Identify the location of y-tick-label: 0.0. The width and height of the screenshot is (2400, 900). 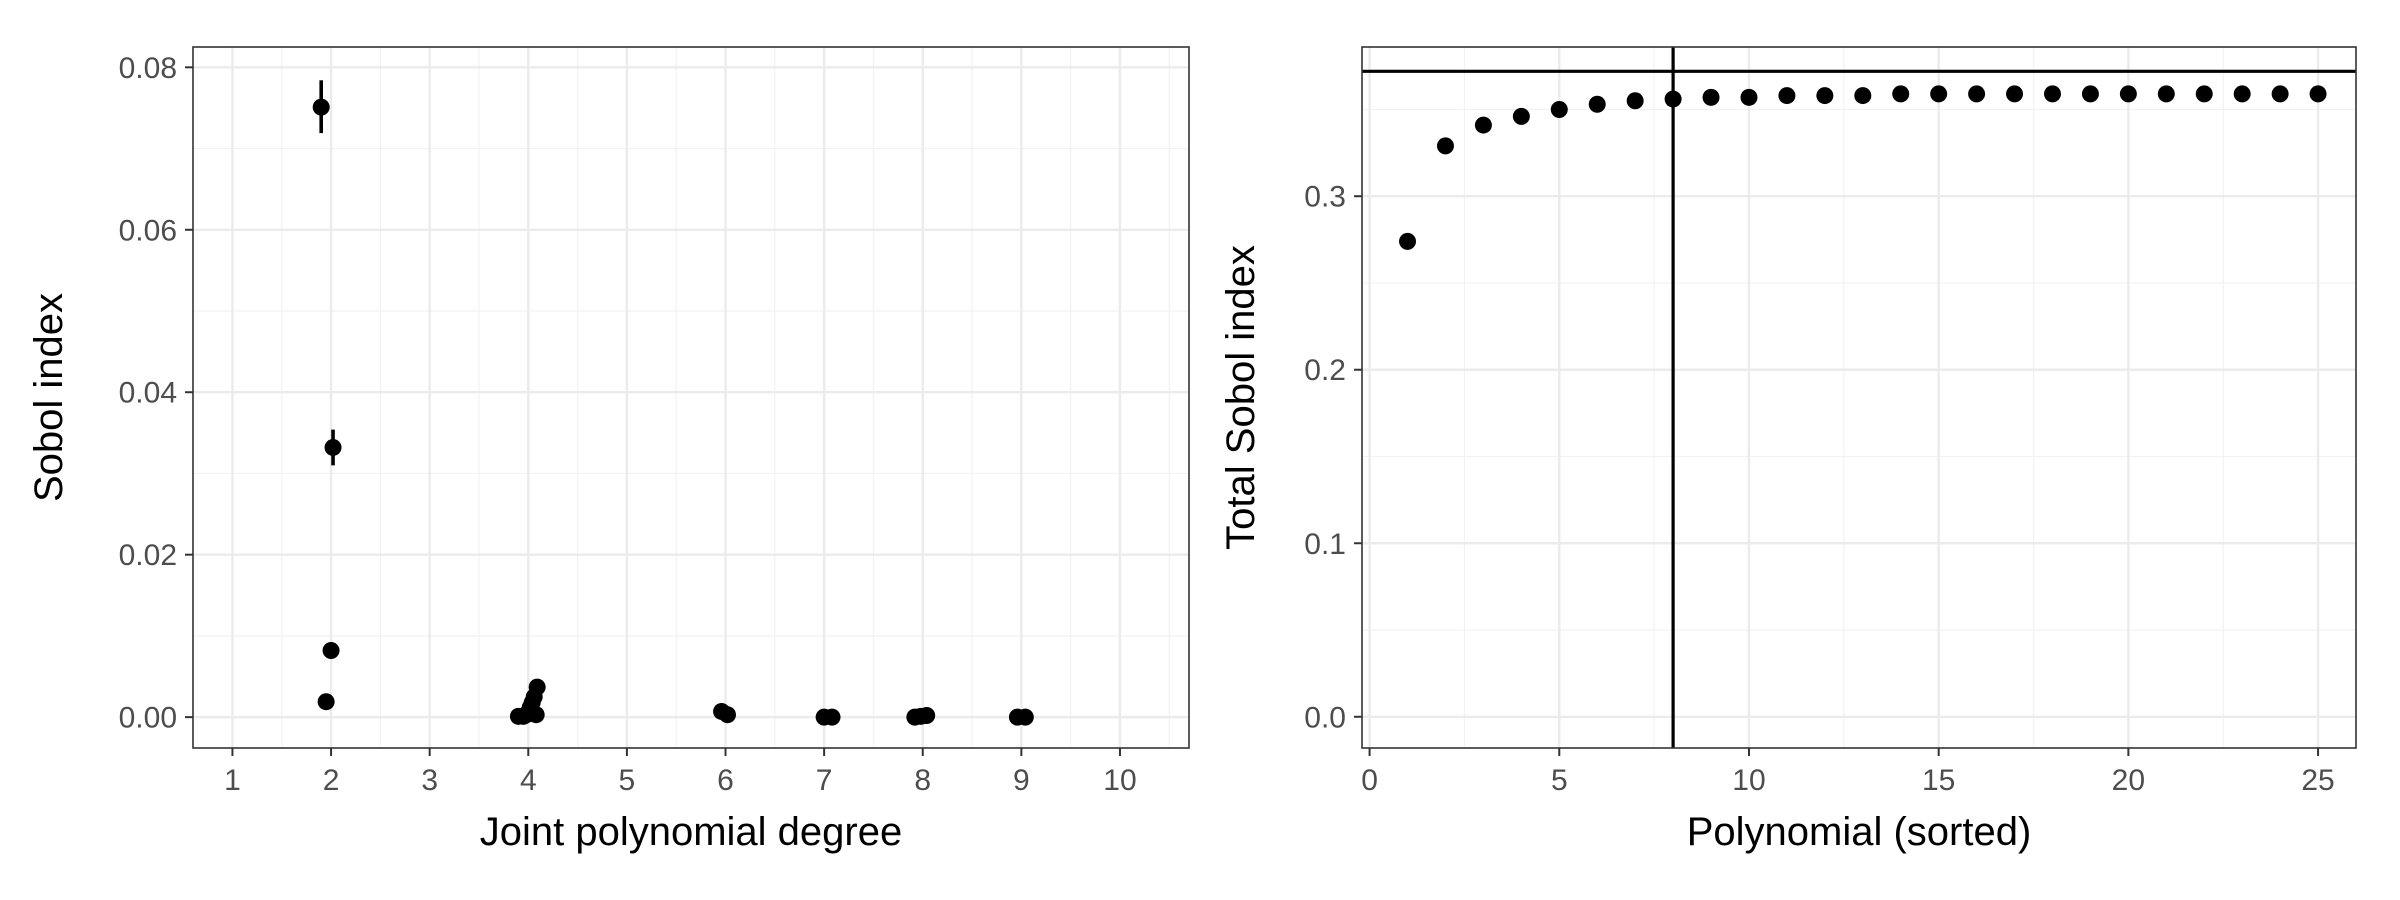
(1325, 717).